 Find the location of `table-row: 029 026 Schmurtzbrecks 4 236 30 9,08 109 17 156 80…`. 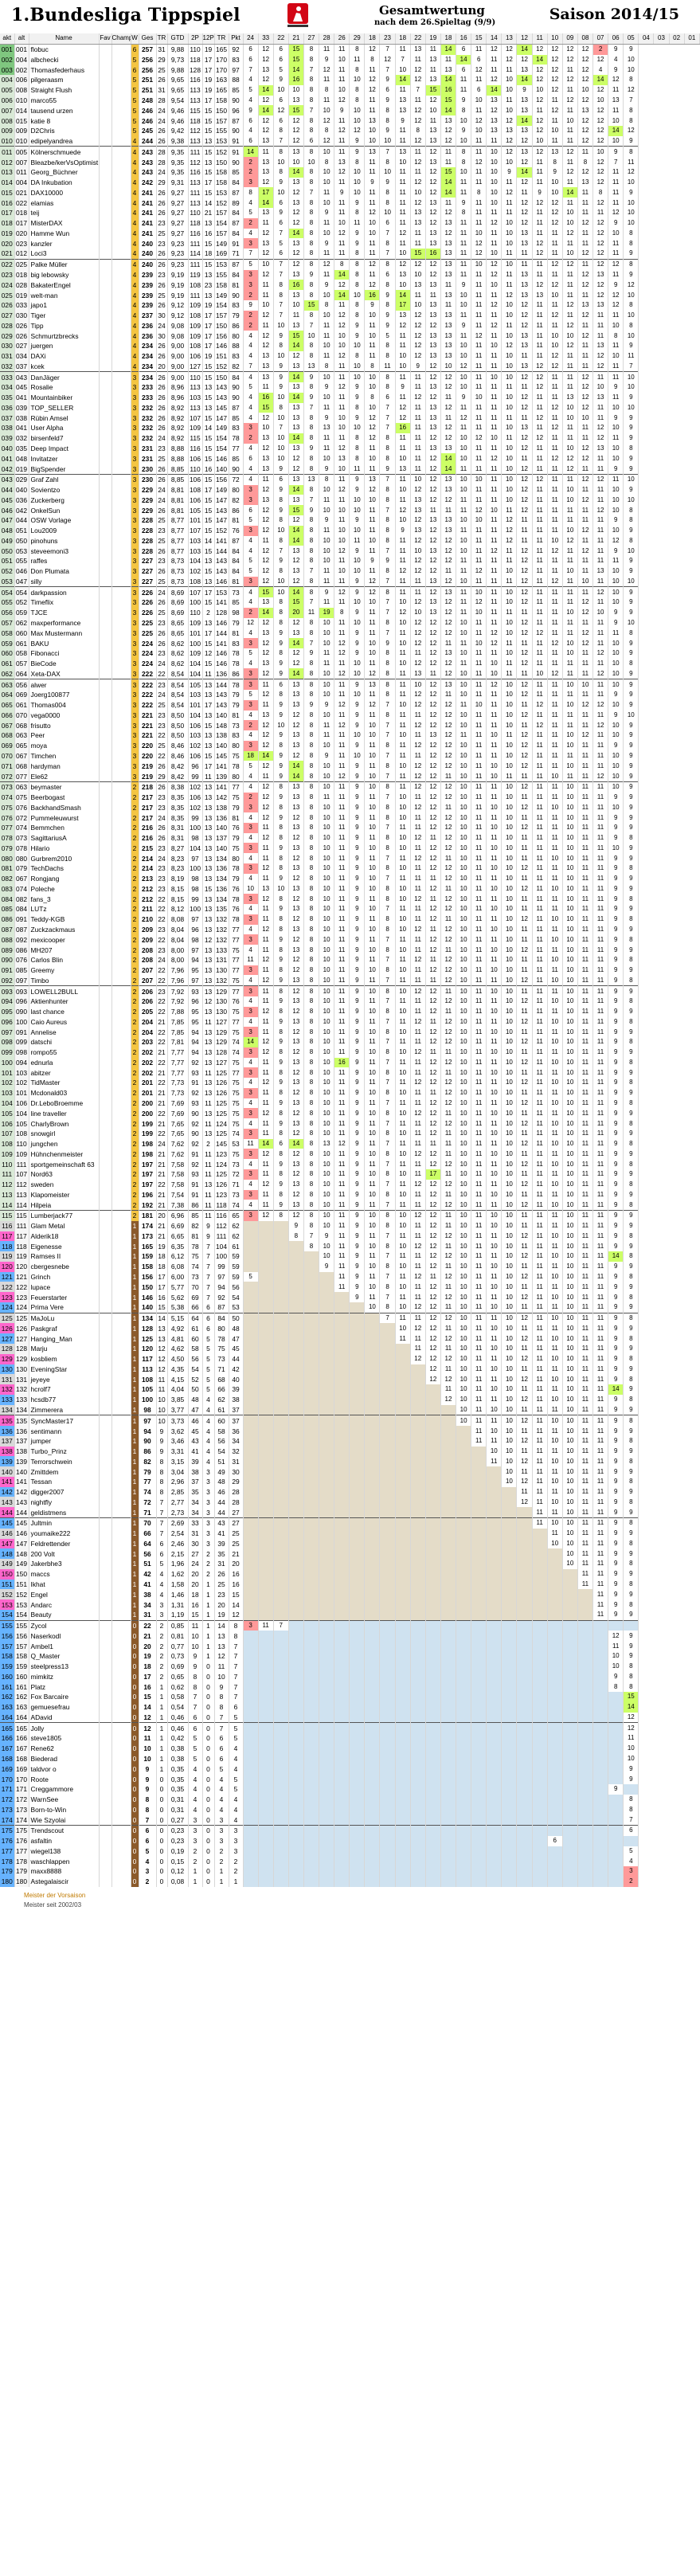

table-row: 029 026 Schmurtzbrecks 4 236 30 9,08 109 17 156 80… is located at coordinates (350, 336).